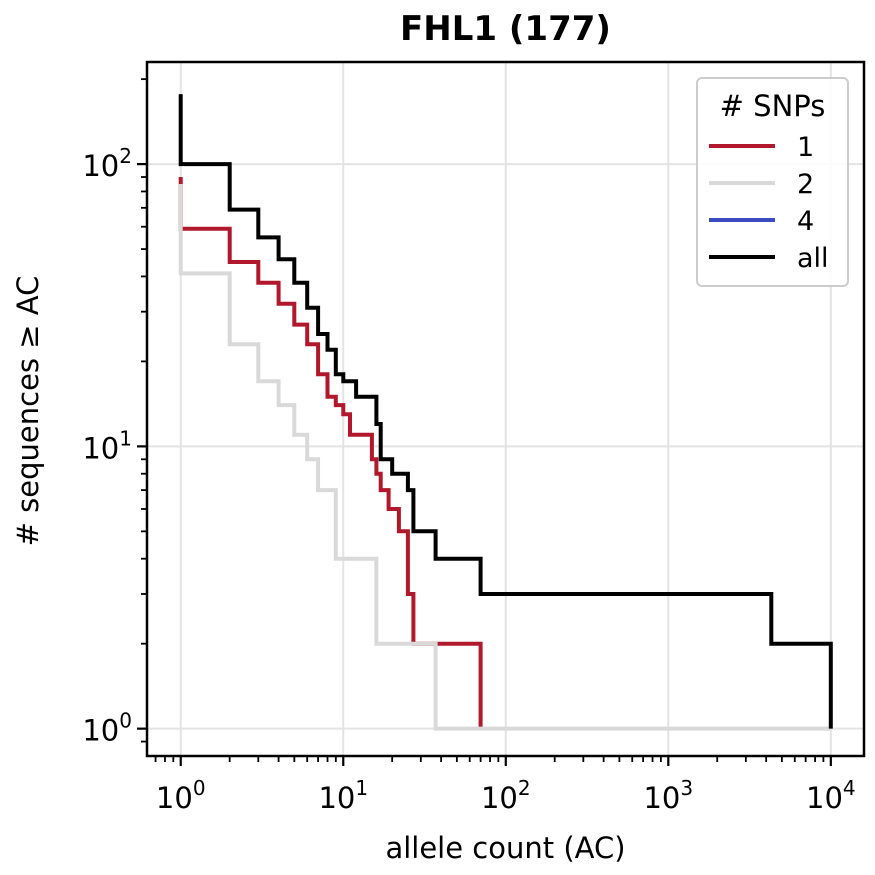 This screenshot has height=875, width=875. Describe the element at coordinates (107, 728) in the screenshot. I see `y-tick-label: 10⁰` at that location.